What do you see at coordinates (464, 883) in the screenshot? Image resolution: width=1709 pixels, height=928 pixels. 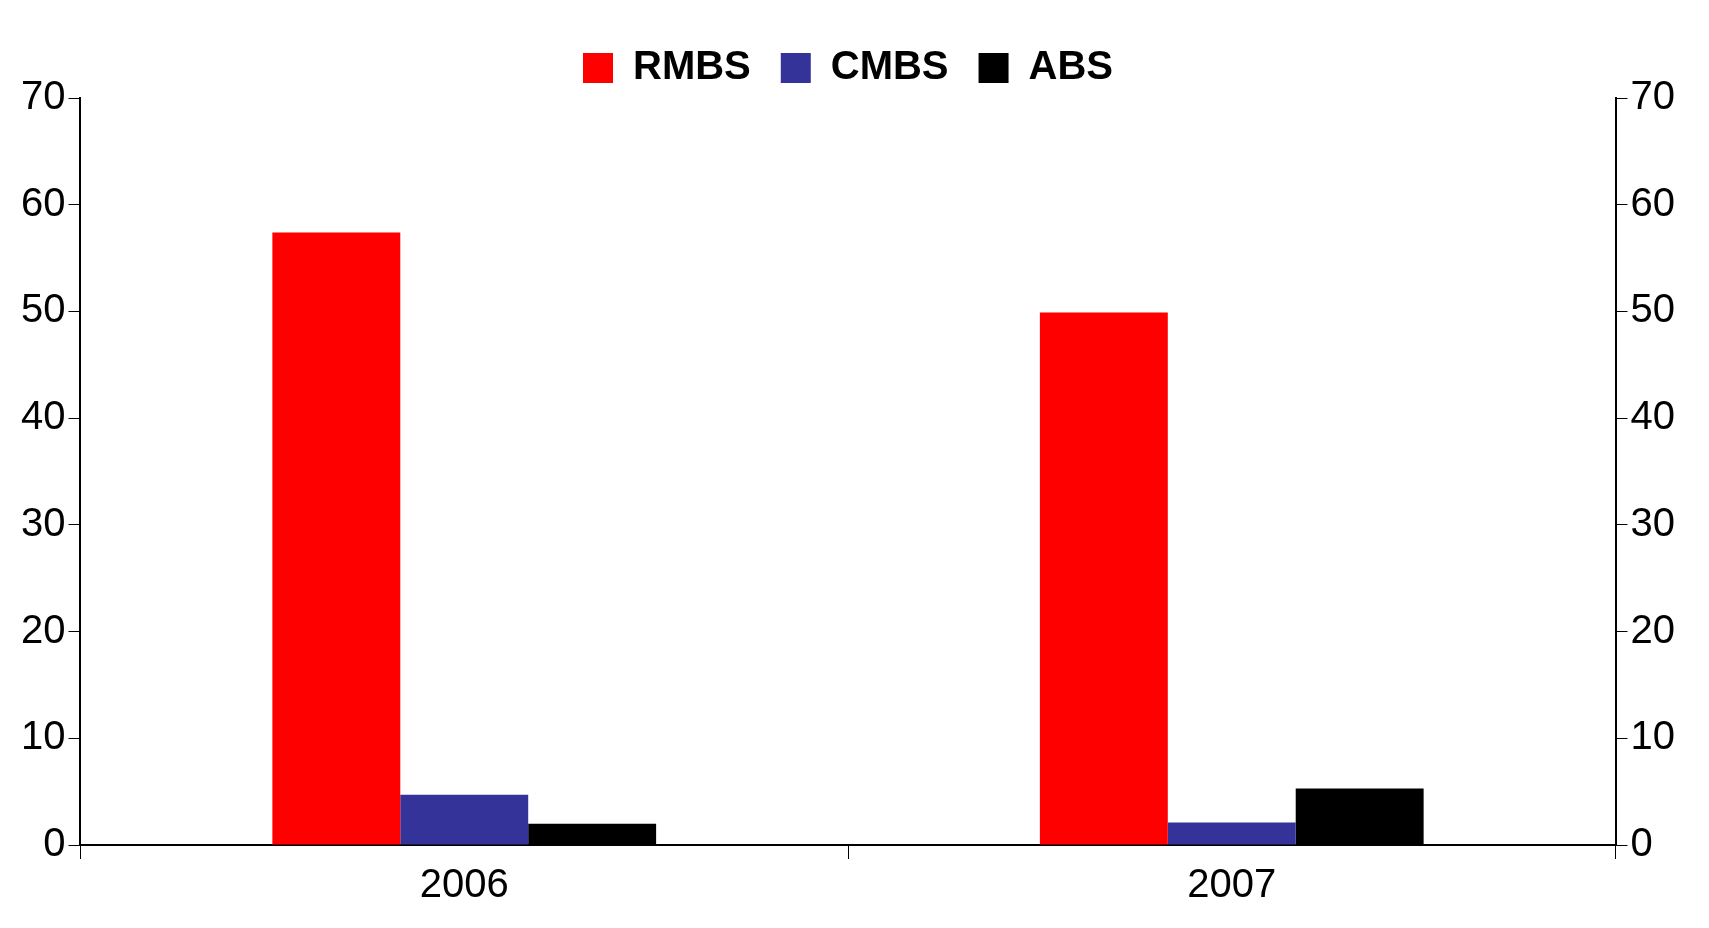 I see `x-tick-label: 2006` at bounding box center [464, 883].